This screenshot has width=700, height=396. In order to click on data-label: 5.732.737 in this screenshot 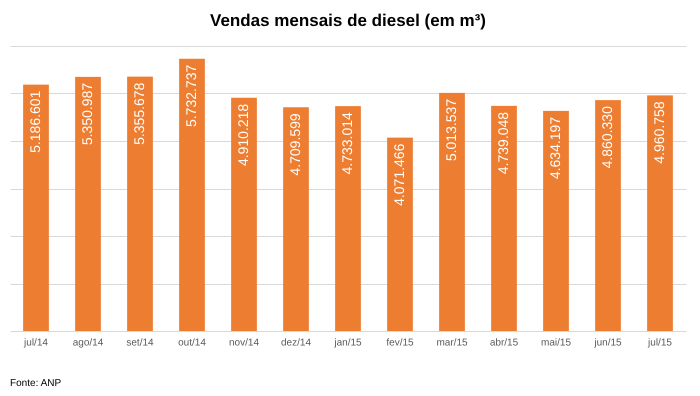, I will do `click(191, 95)`.